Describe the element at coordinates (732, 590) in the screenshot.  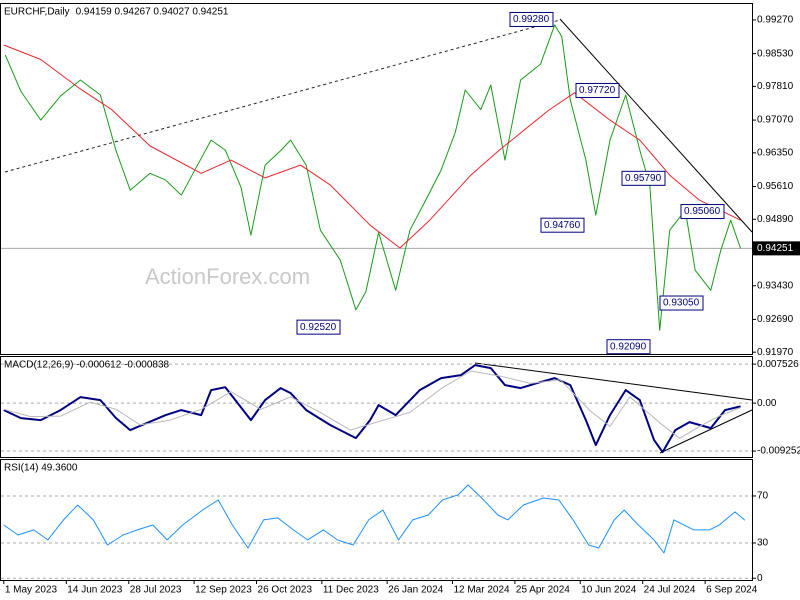
I see `x-tick-label: 6 Sep 2024` at that location.